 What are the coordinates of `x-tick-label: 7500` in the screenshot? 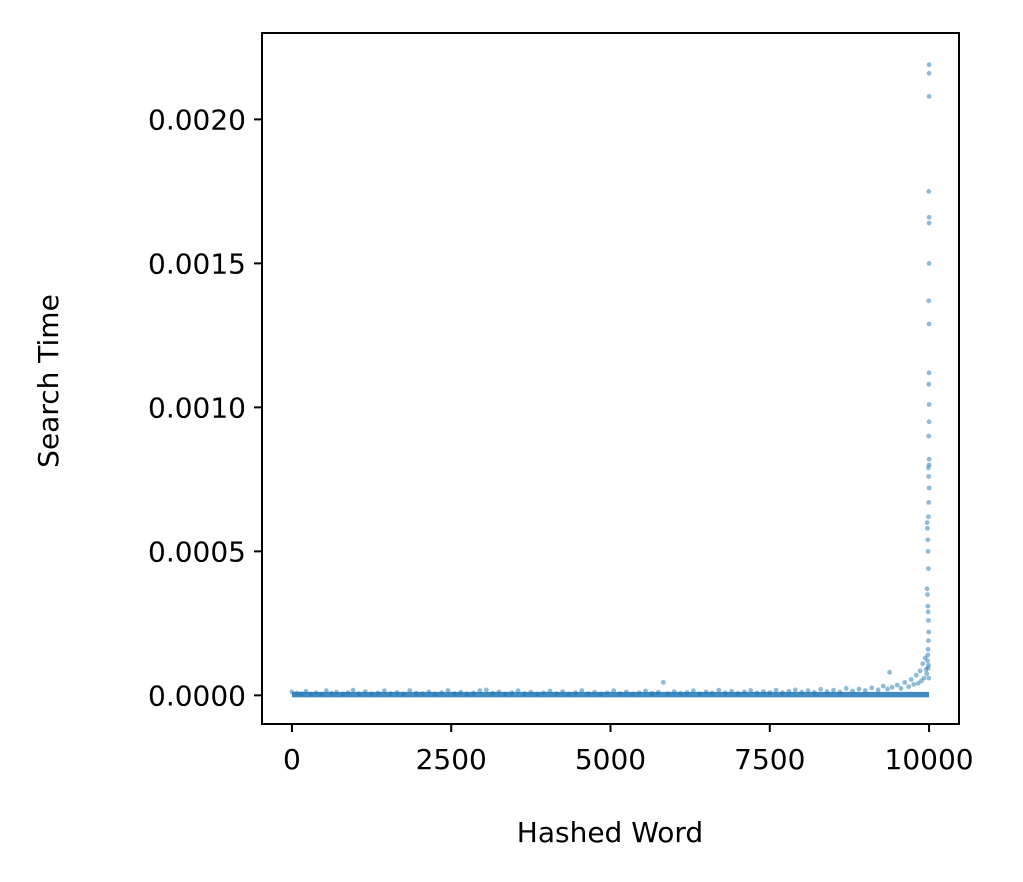 It's located at (769, 759).